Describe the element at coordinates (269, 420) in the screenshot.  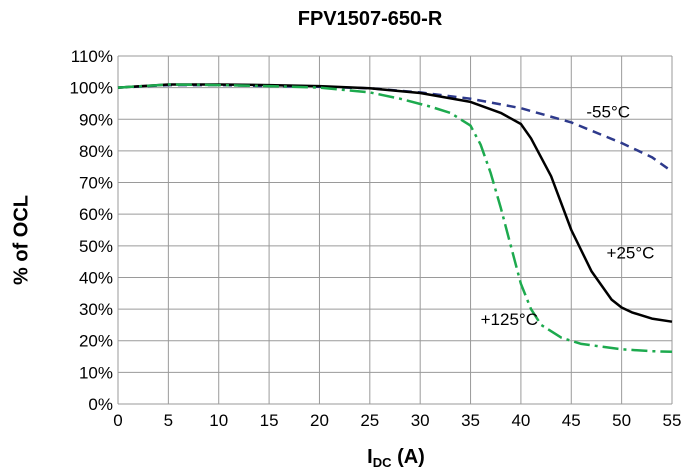
I see `x-tick-label: 15` at that location.